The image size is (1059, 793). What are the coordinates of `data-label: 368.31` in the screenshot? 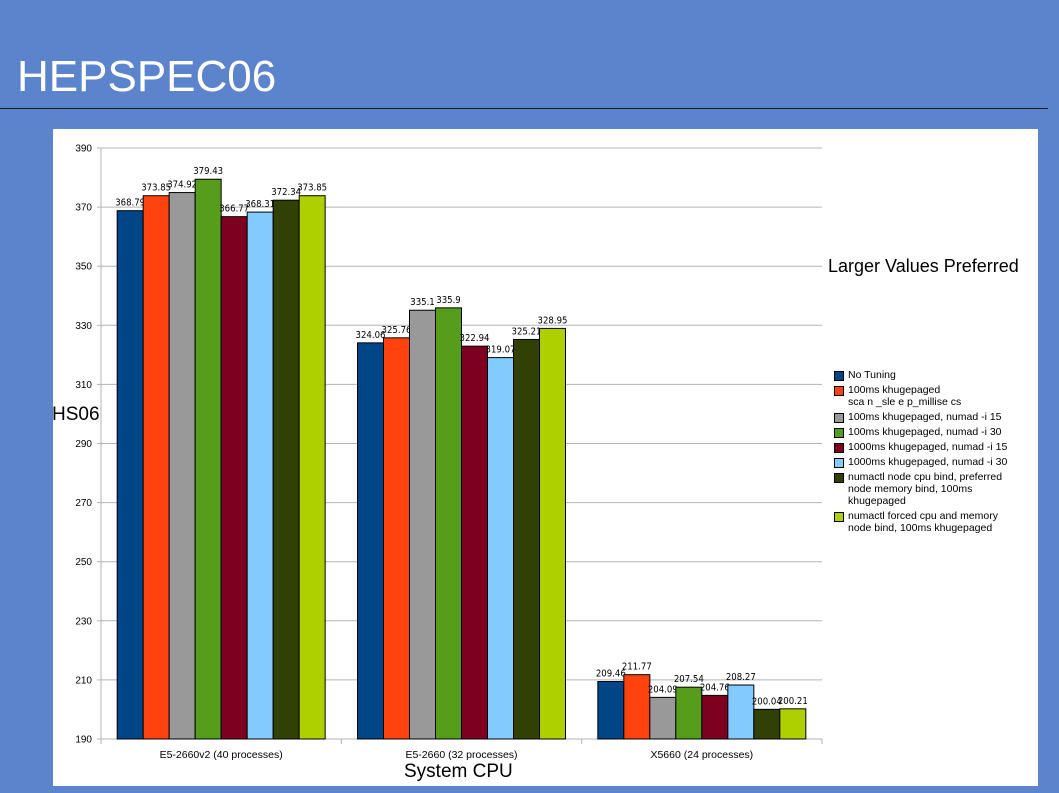 It's located at (260, 204).